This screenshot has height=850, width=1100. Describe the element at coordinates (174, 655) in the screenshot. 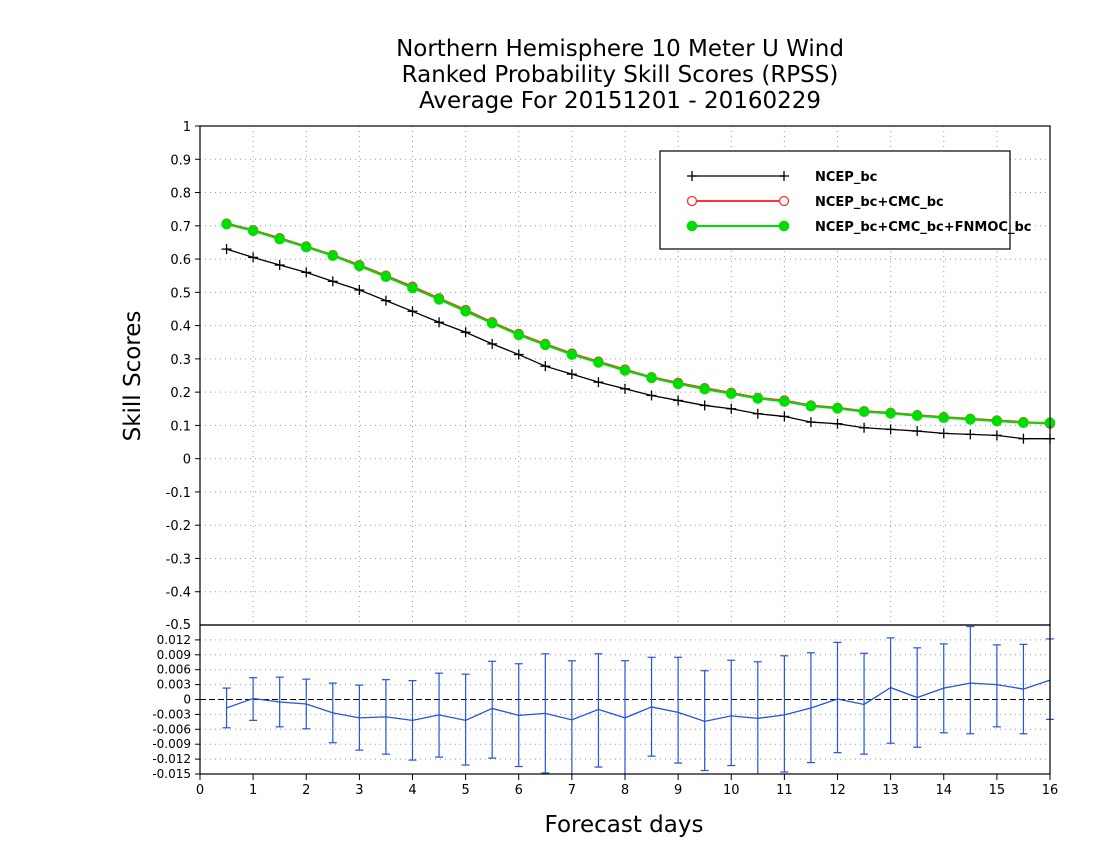

I see `bottom-y-tick-label: 0.009` at that location.